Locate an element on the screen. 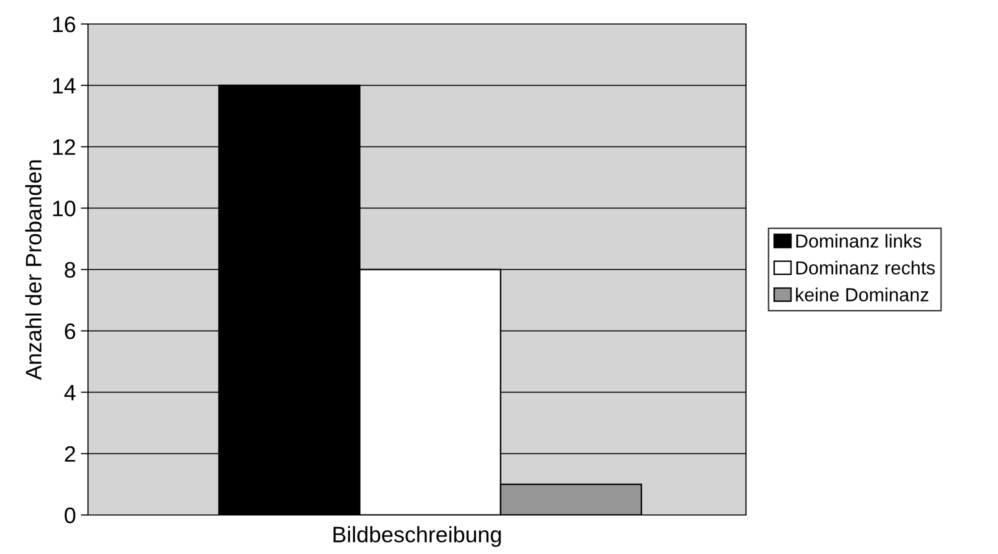 This screenshot has height=554, width=998. y-tick-label: 2 is located at coordinates (70, 454).